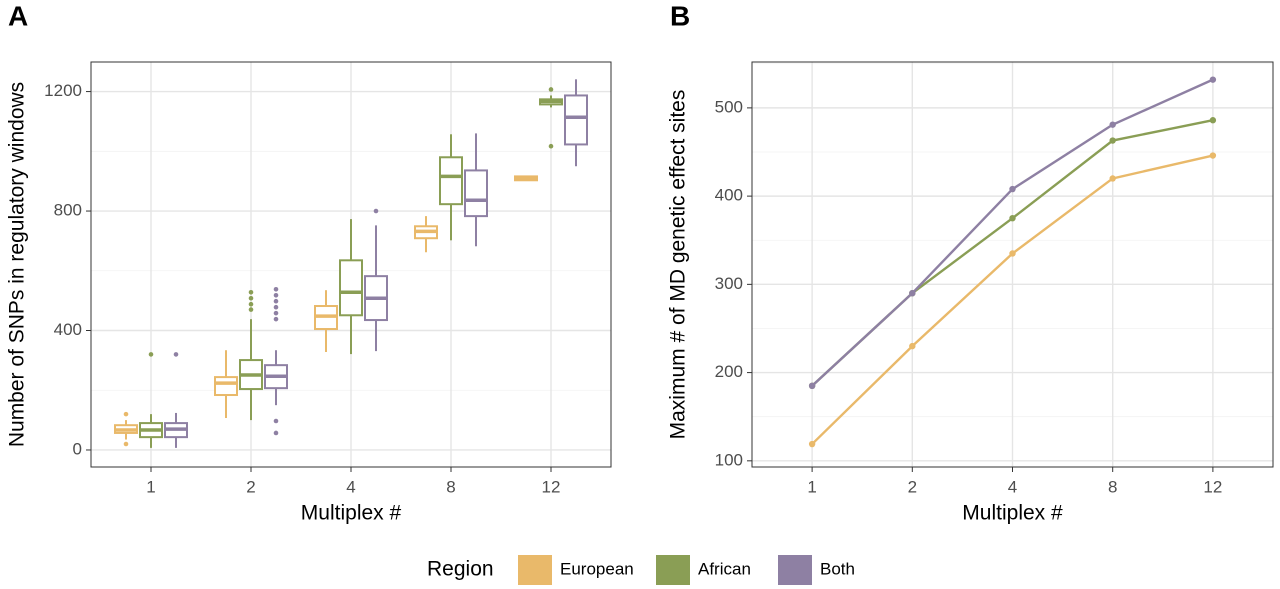 This screenshot has width=1280, height=589. Describe the element at coordinates (729, 371) in the screenshot. I see `y-tick-label: 200` at that location.